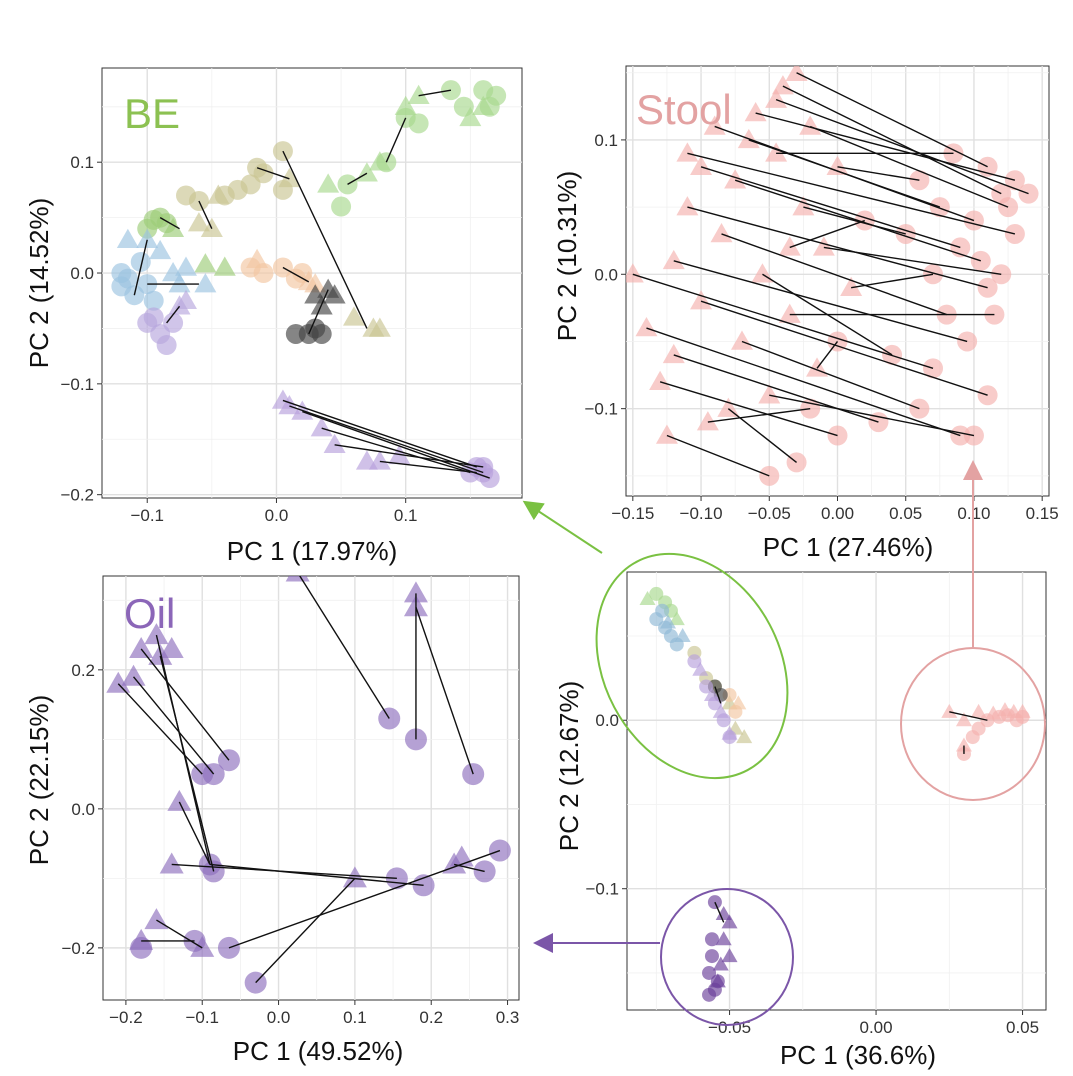 The width and height of the screenshot is (1073, 1076). What do you see at coordinates (684, 109) in the screenshot?
I see `stool-panel-title: Stool` at bounding box center [684, 109].